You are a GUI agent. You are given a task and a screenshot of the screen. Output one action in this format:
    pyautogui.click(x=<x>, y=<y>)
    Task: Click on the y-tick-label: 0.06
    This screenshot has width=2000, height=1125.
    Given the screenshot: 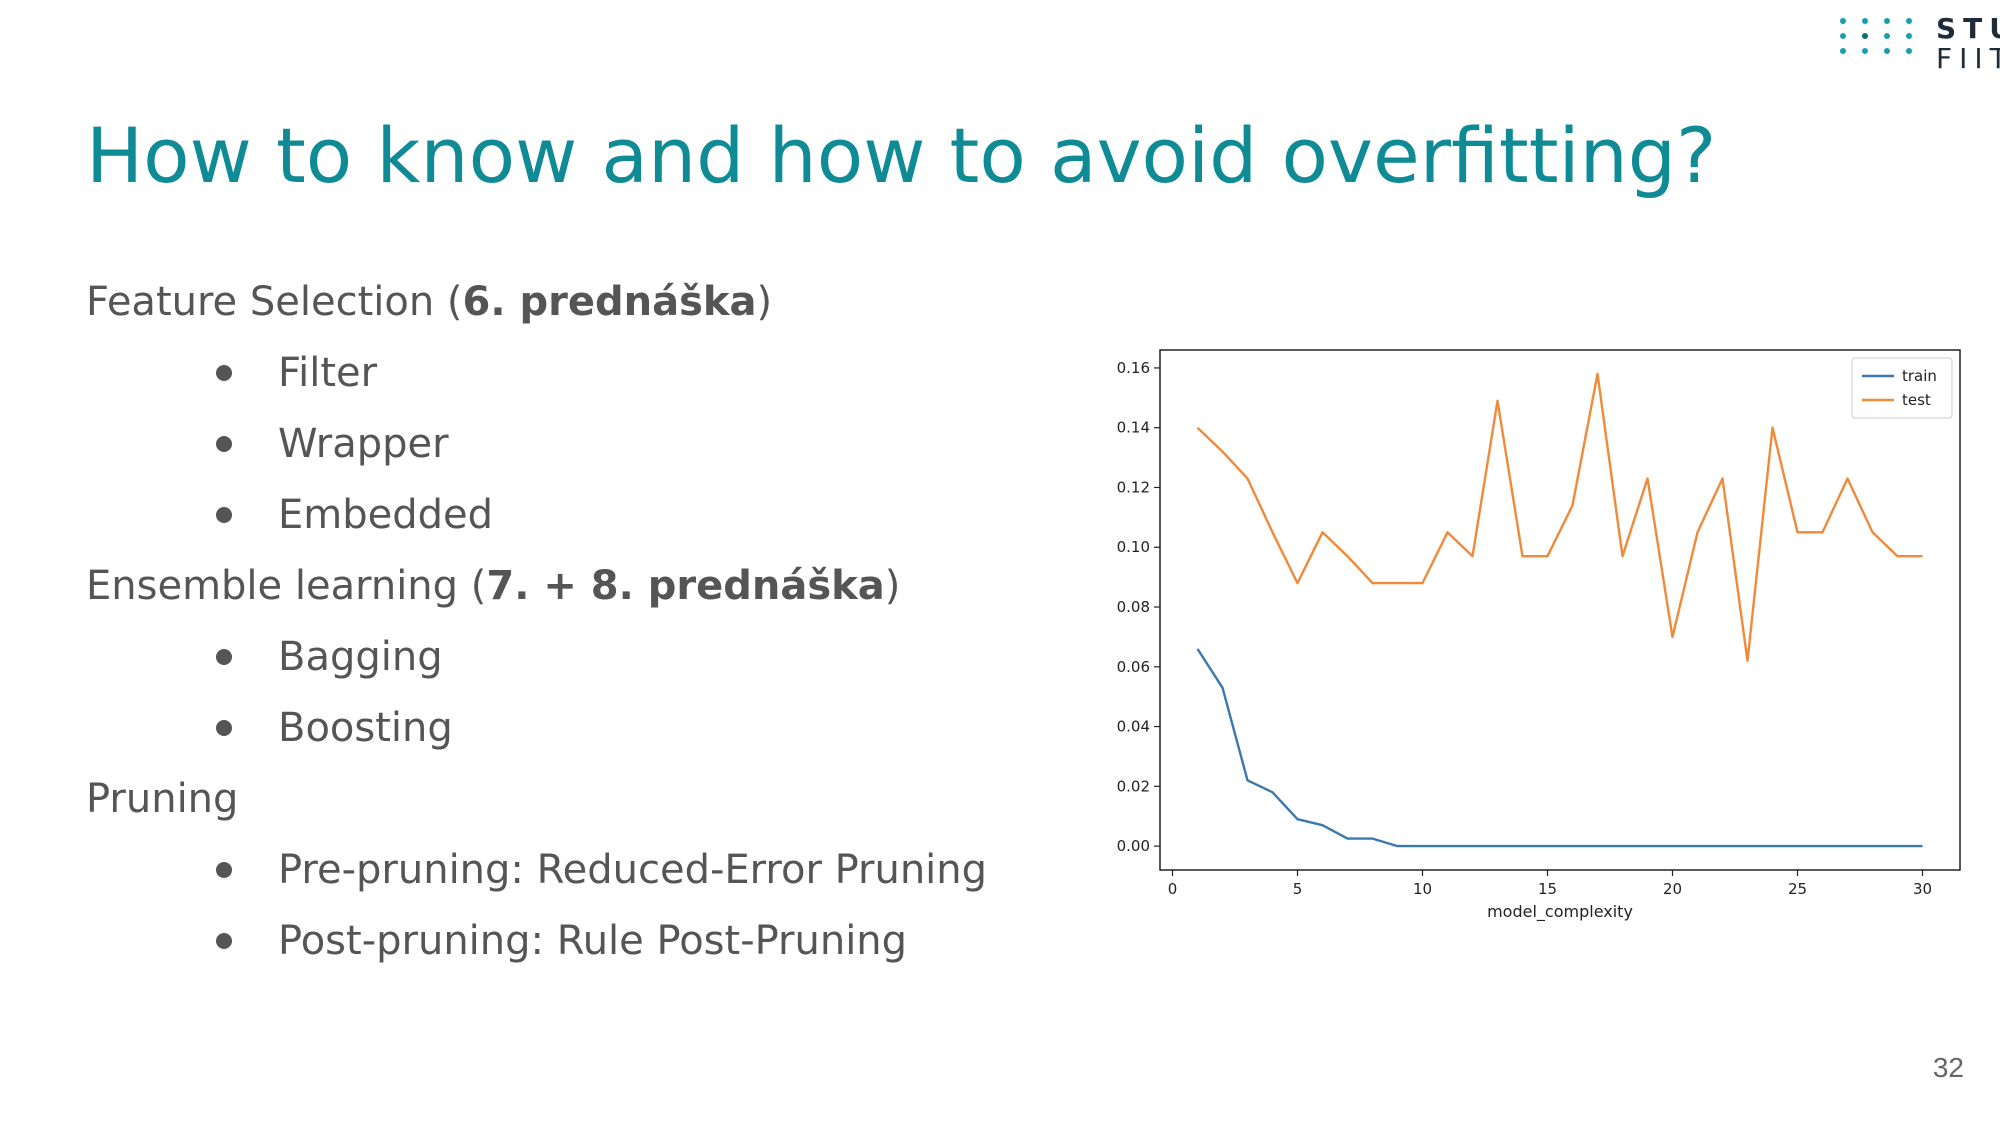 What is the action you would take?
    pyautogui.click(x=1133, y=667)
    